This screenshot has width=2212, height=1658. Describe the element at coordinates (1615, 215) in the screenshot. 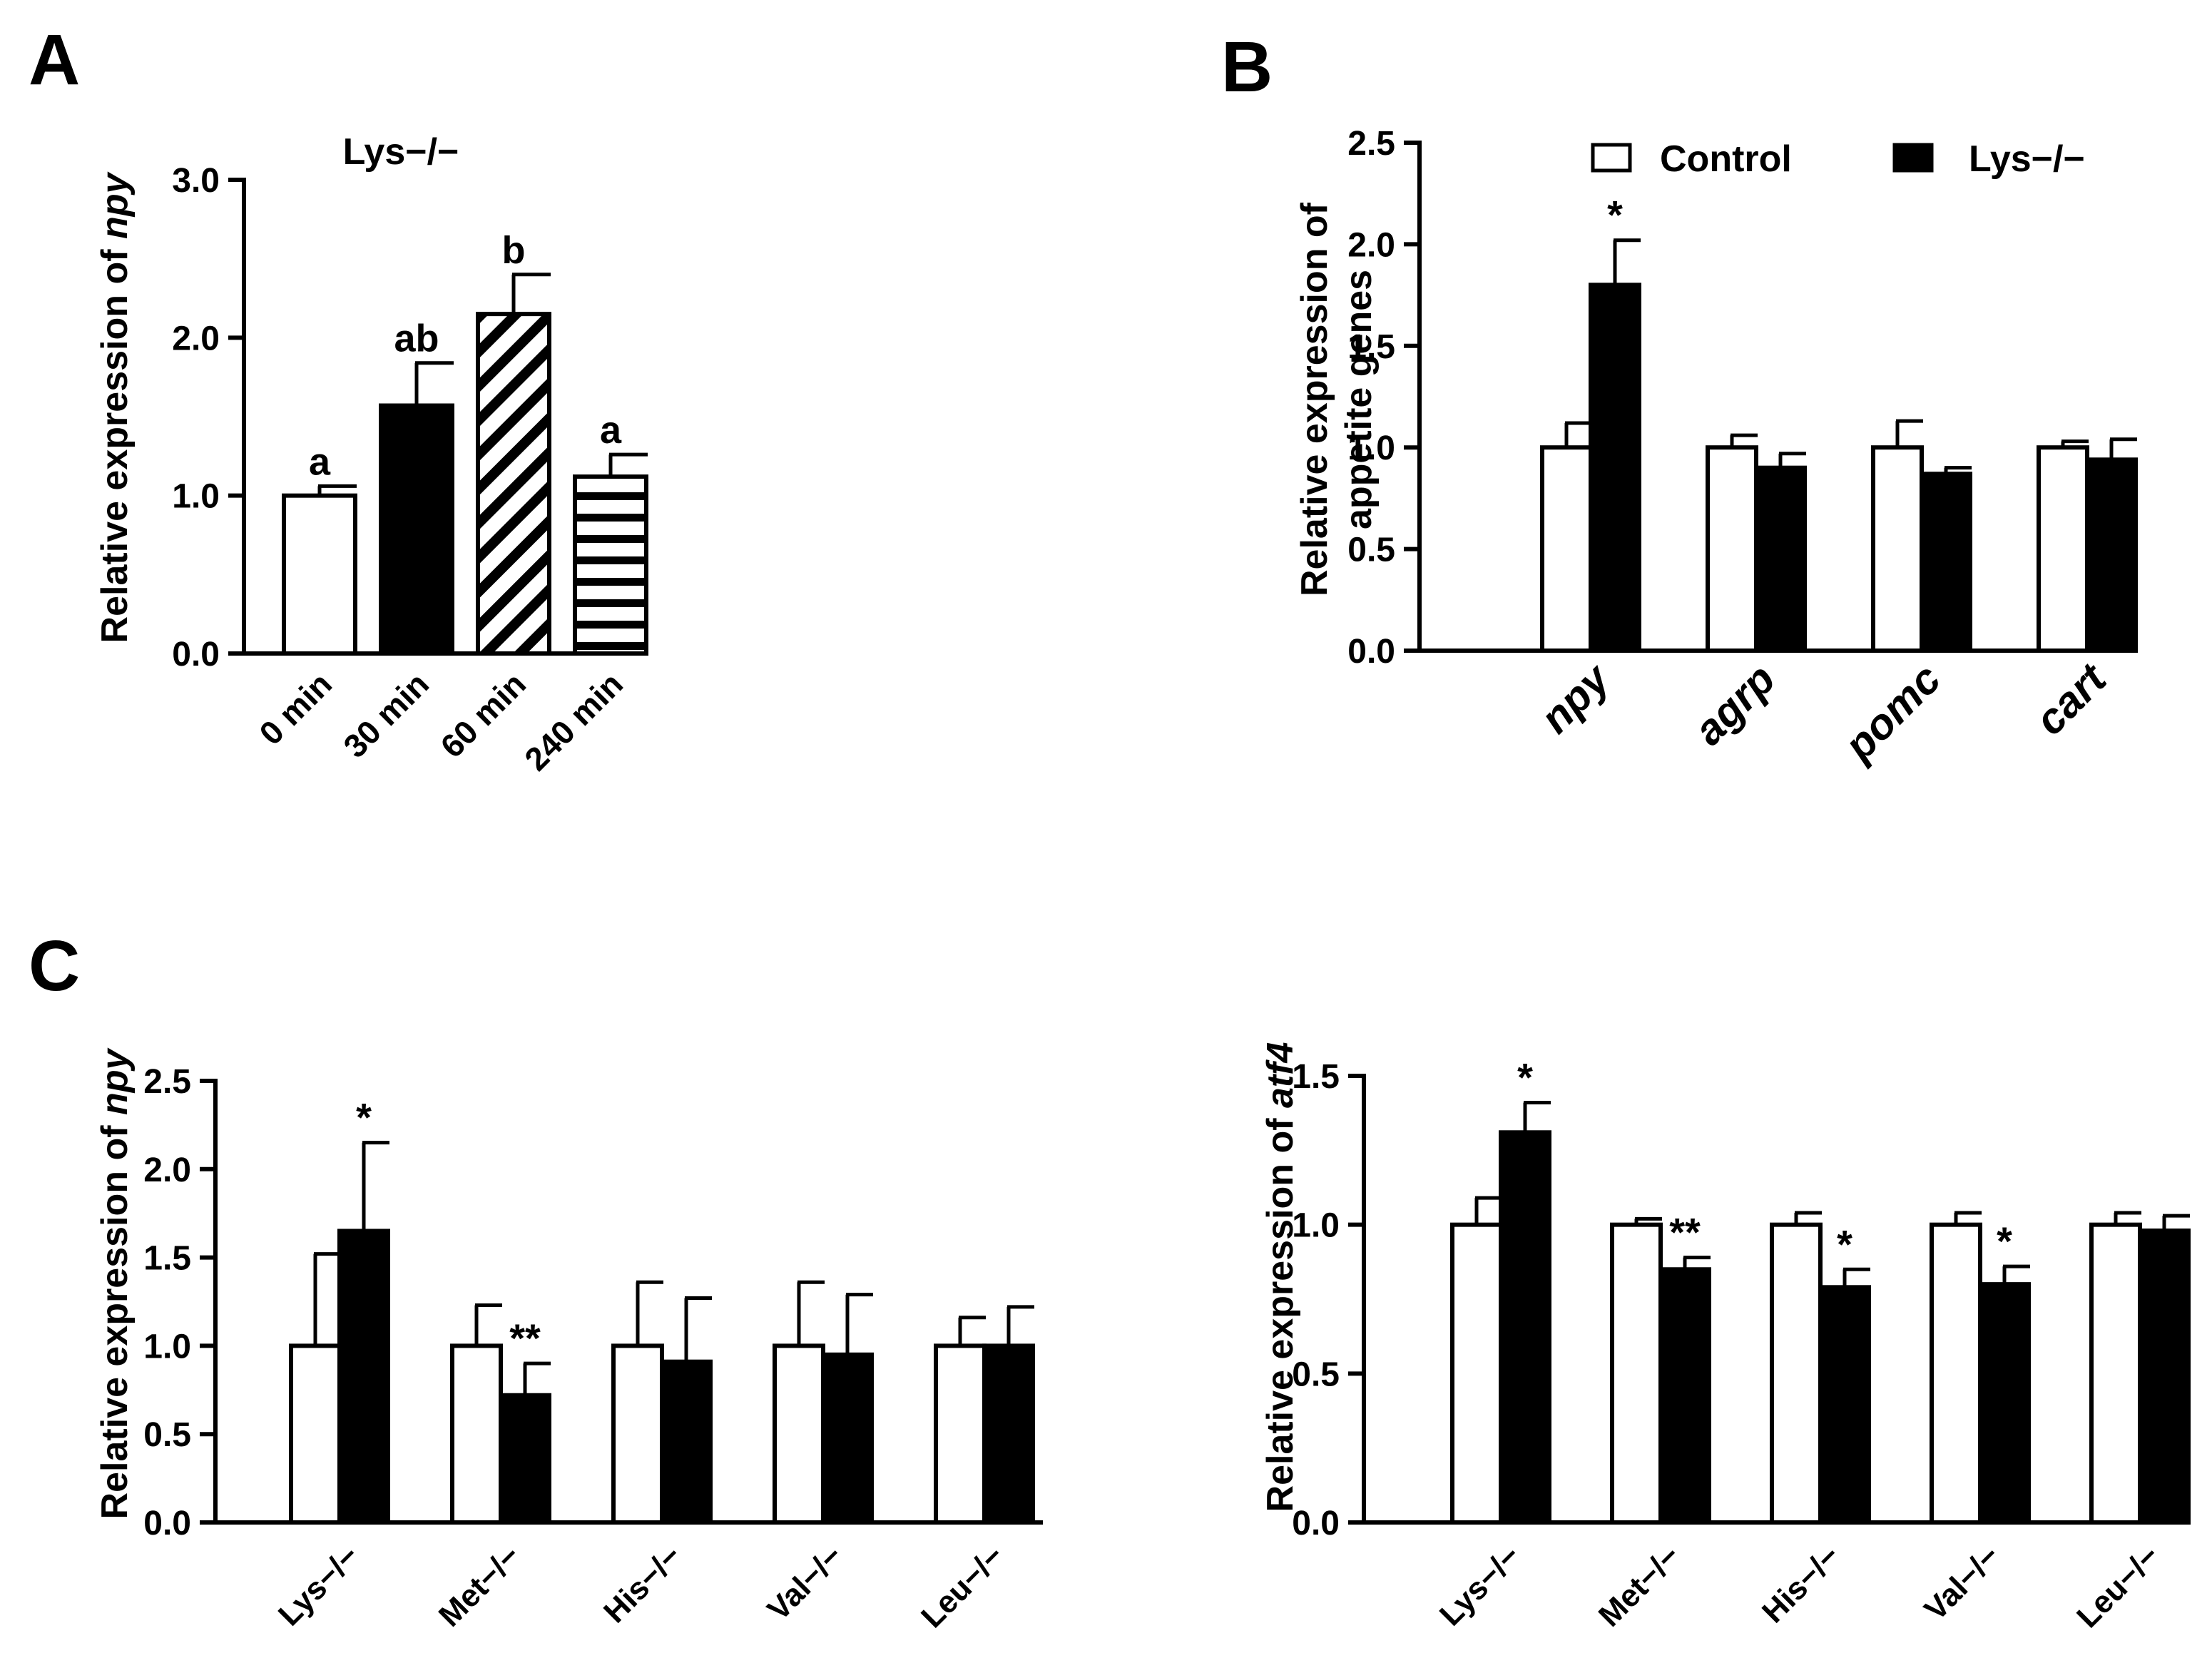

I see `panel-b-annotation: *` at that location.